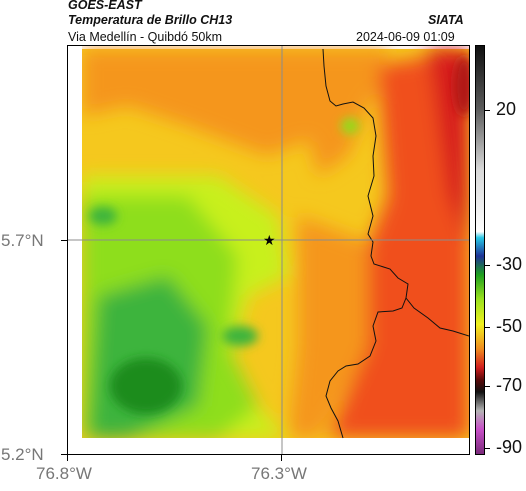 The image size is (526, 491). I want to click on datetime-label: 2024-06-09 01:09, so click(405, 37).